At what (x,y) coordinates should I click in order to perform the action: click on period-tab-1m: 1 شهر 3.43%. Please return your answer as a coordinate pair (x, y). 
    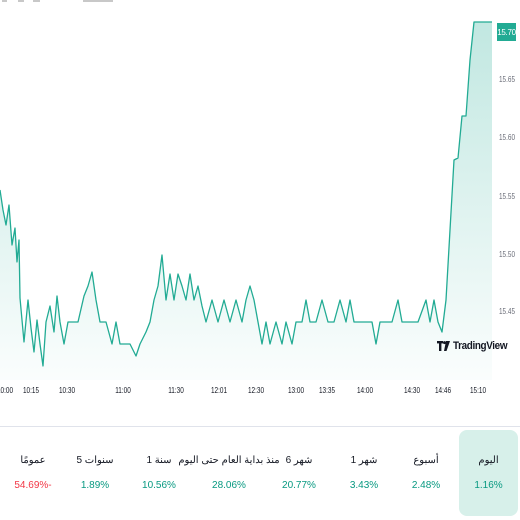
    Looking at the image, I should click on (364, 473).